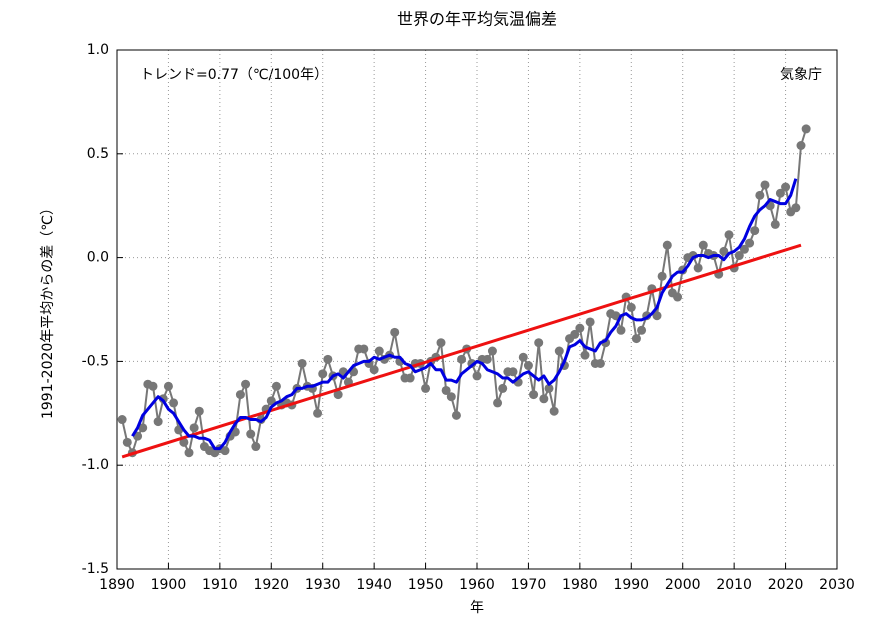 Image resolution: width=889 pixels, height=629 pixels. Describe the element at coordinates (734, 585) in the screenshot. I see `x-tick-label: 2010` at that location.